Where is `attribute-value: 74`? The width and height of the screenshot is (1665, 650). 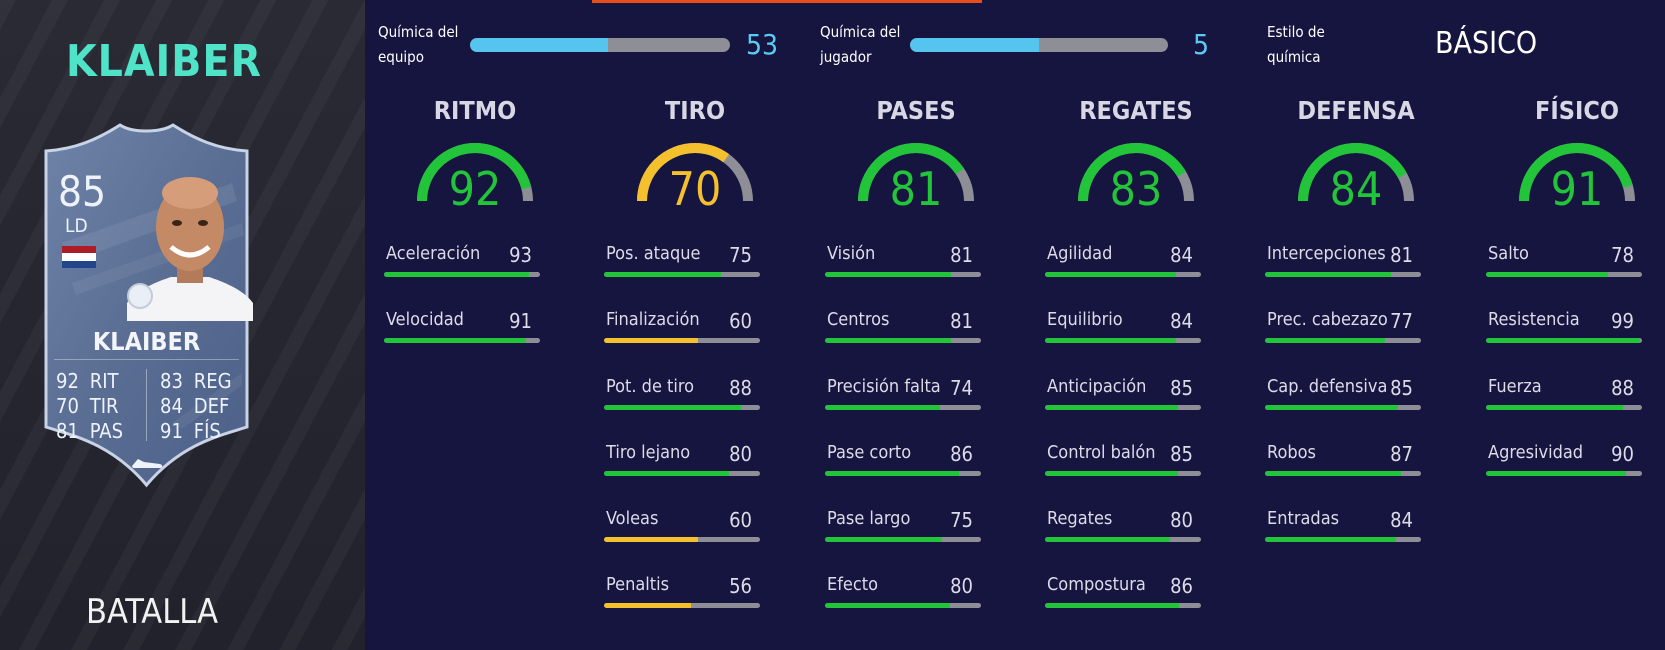 attribute-value: 74 is located at coordinates (961, 388).